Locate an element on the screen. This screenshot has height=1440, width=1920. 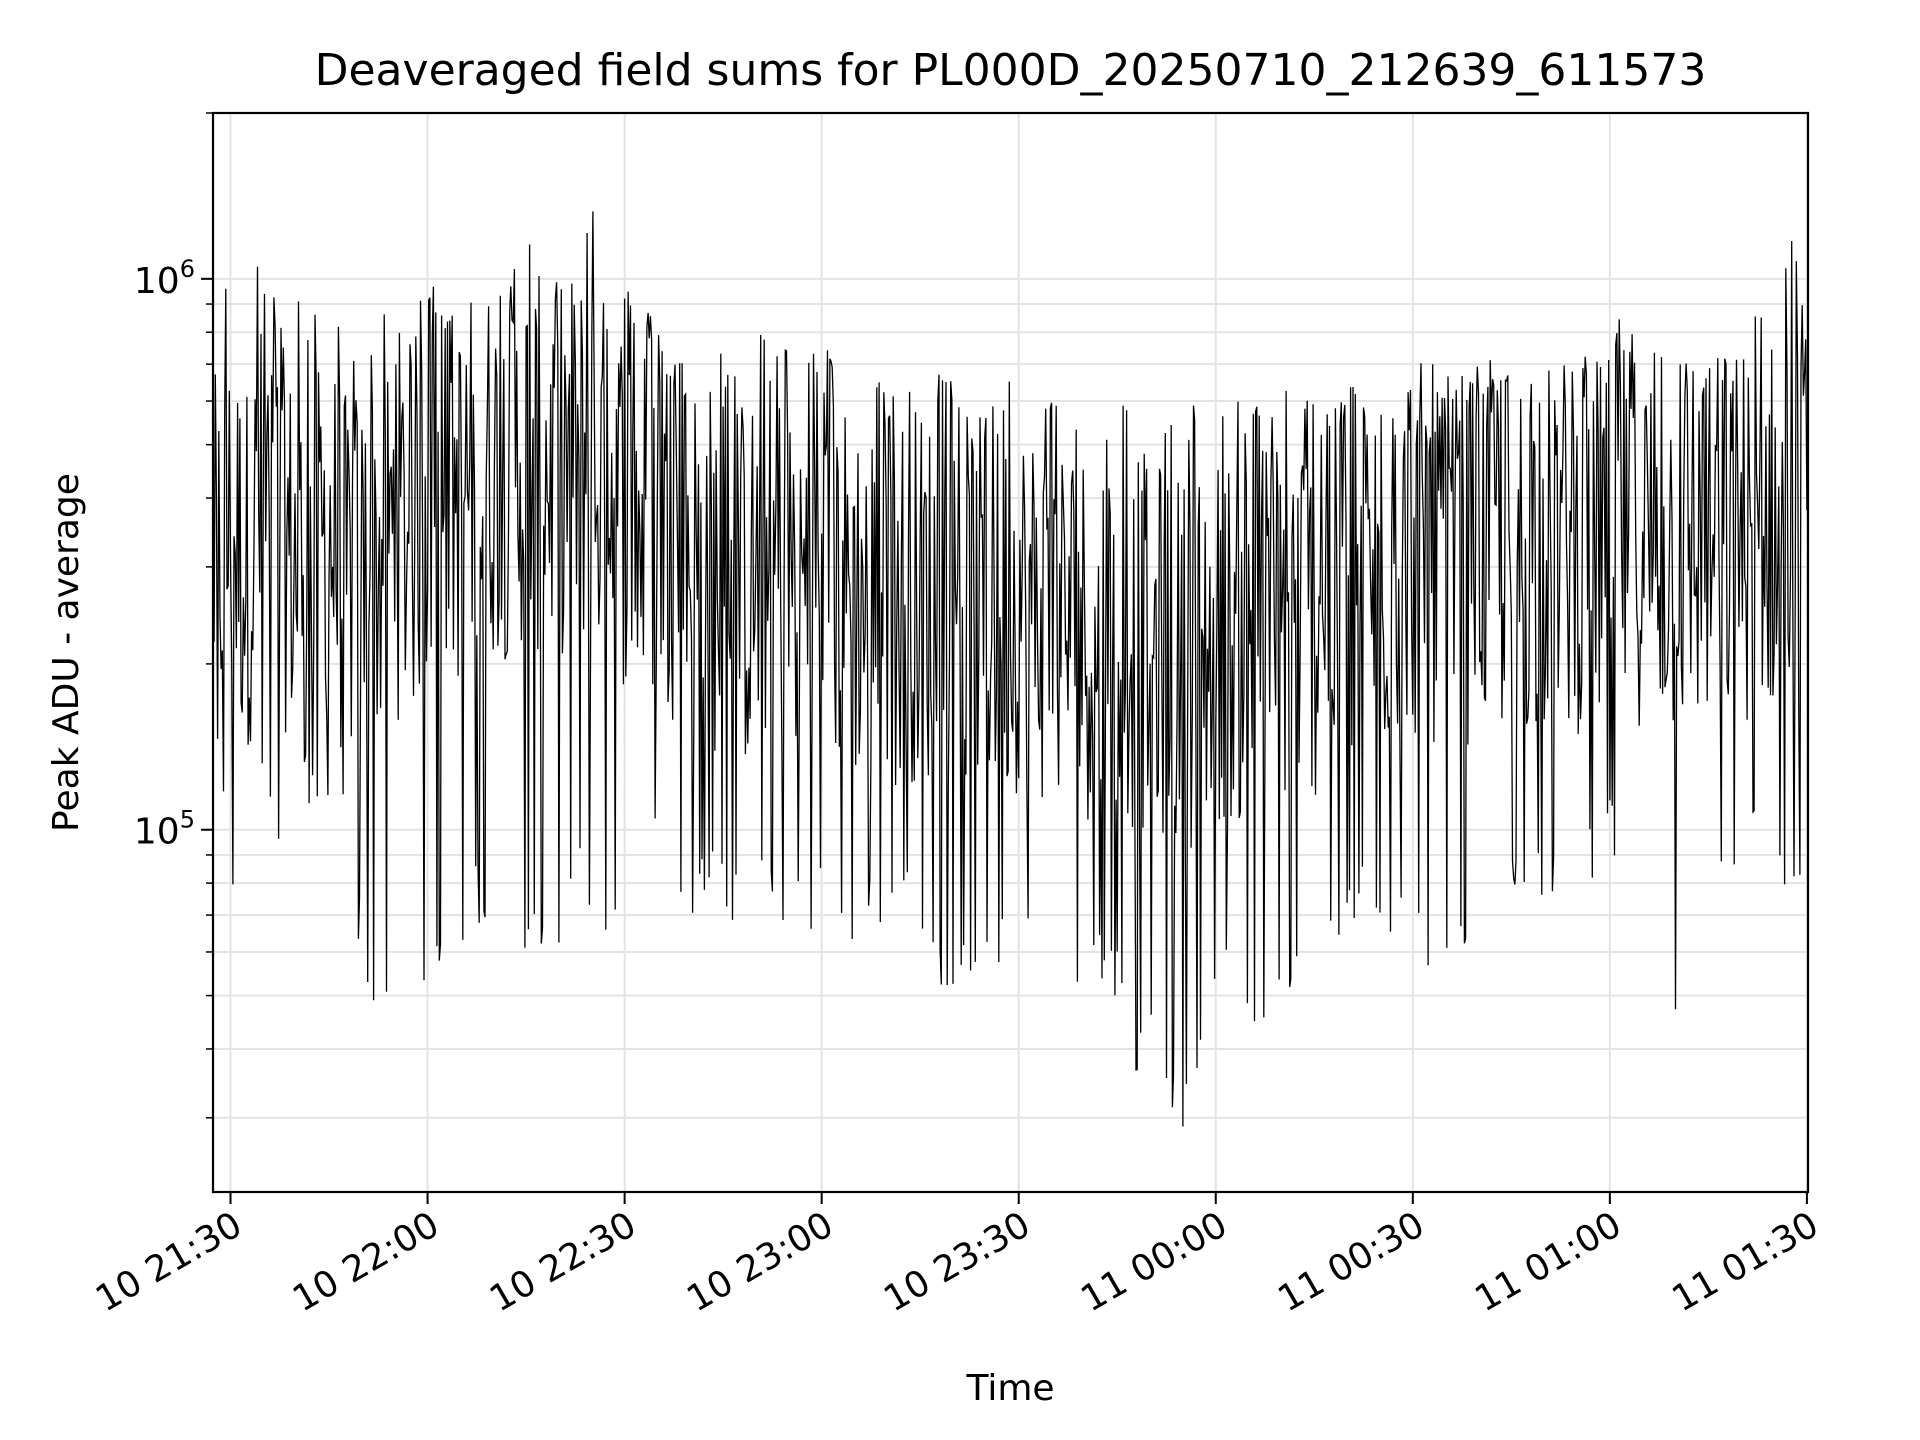
y-tick-label: 10⁵ is located at coordinates (164, 829).